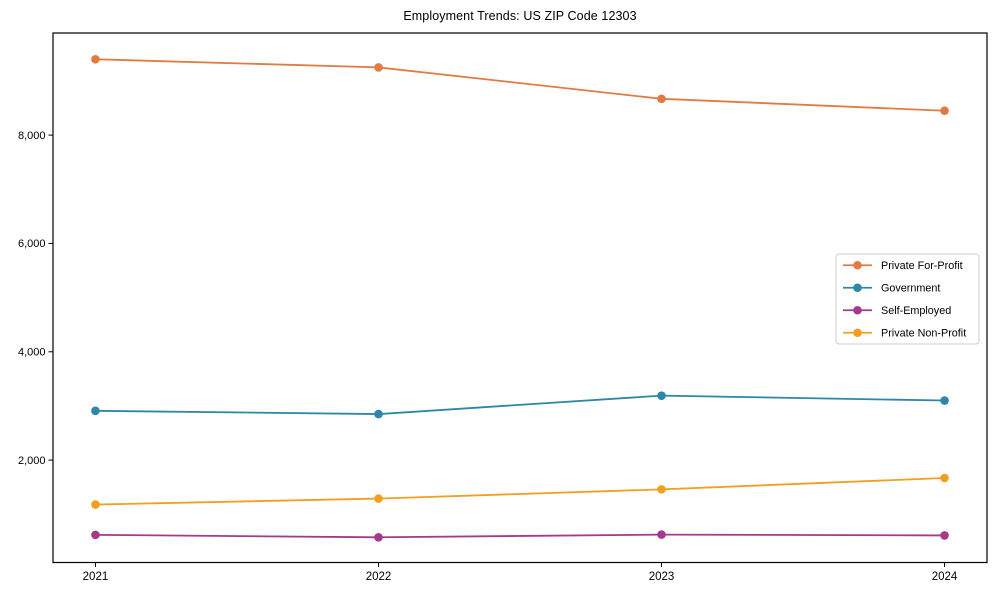 This screenshot has height=600, width=1000. What do you see at coordinates (945, 577) in the screenshot?
I see `x-tick-label: 2024` at bounding box center [945, 577].